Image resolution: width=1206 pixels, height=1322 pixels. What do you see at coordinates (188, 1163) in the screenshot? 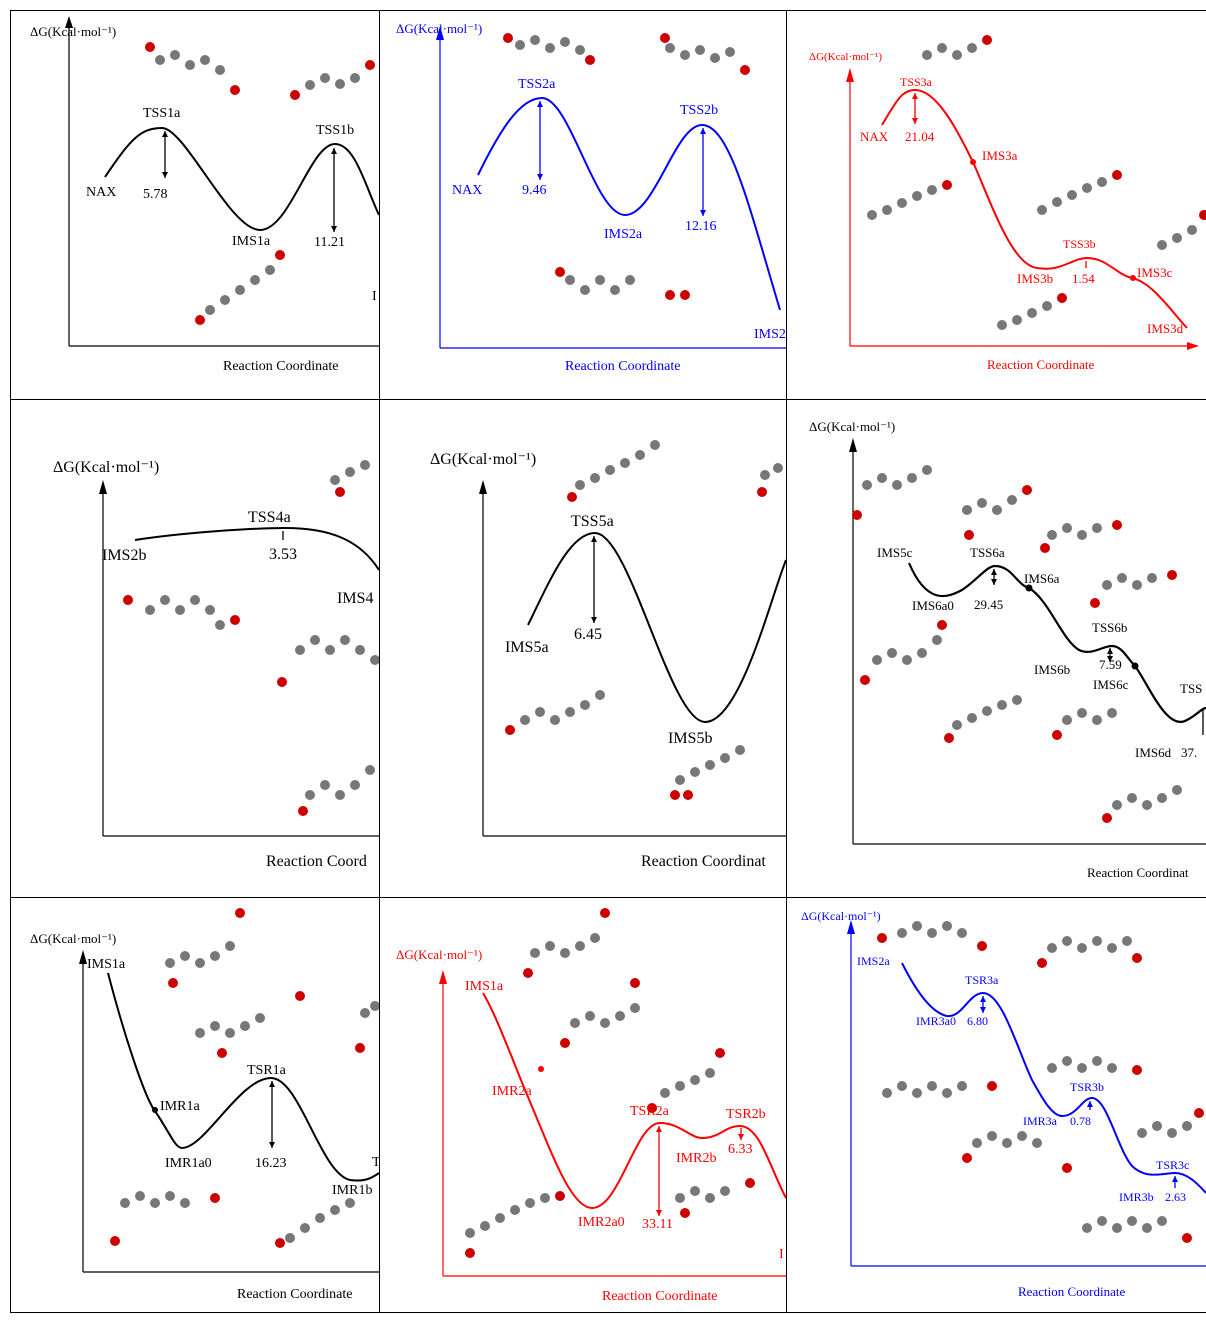
I see `label-imr1a0: IMR1a0` at bounding box center [188, 1163].